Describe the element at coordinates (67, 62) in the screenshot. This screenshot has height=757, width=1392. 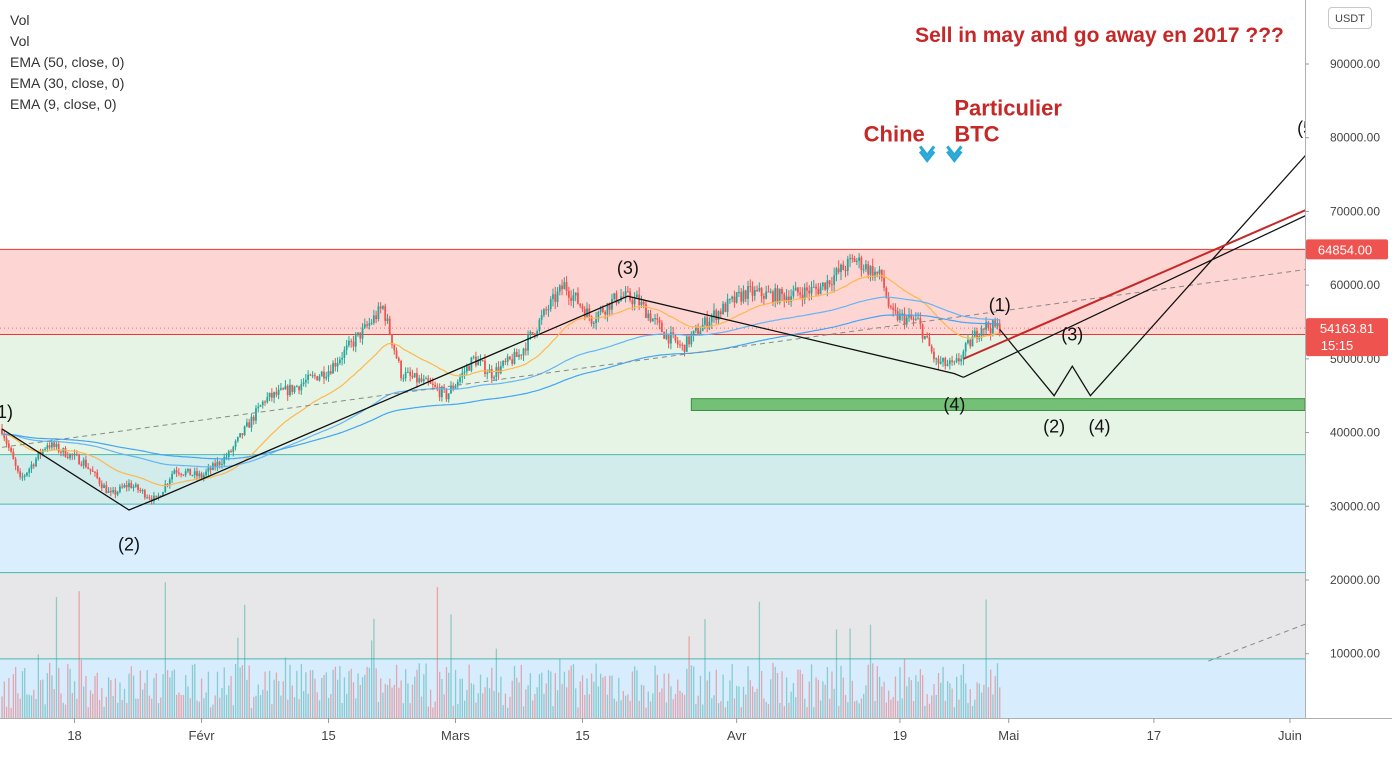
I see `legend-ema-50: EMA (50, close, 0)` at that location.